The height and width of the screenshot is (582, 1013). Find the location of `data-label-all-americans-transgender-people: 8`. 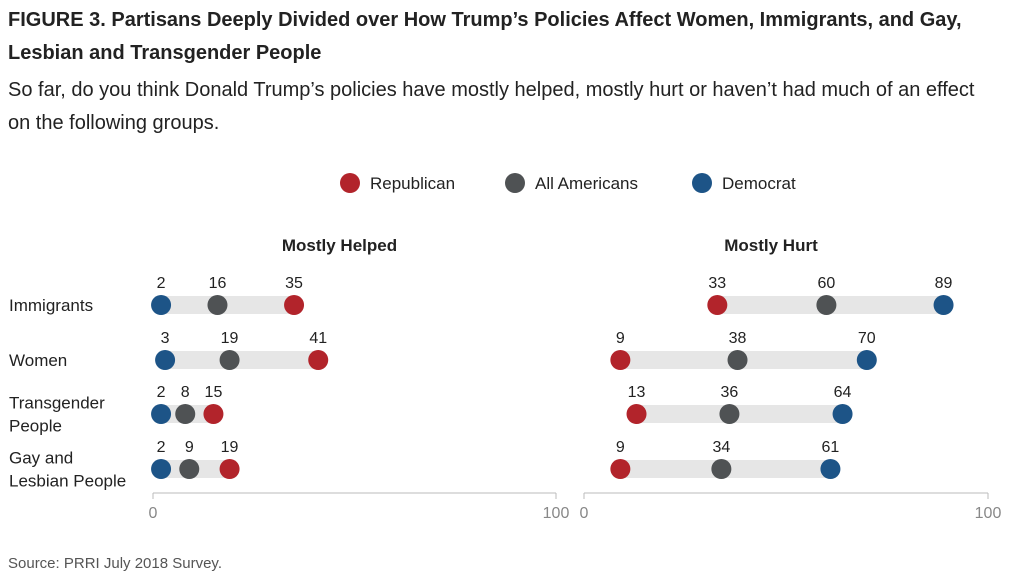

data-label-all-americans-transgender-people: 8 is located at coordinates (185, 392).